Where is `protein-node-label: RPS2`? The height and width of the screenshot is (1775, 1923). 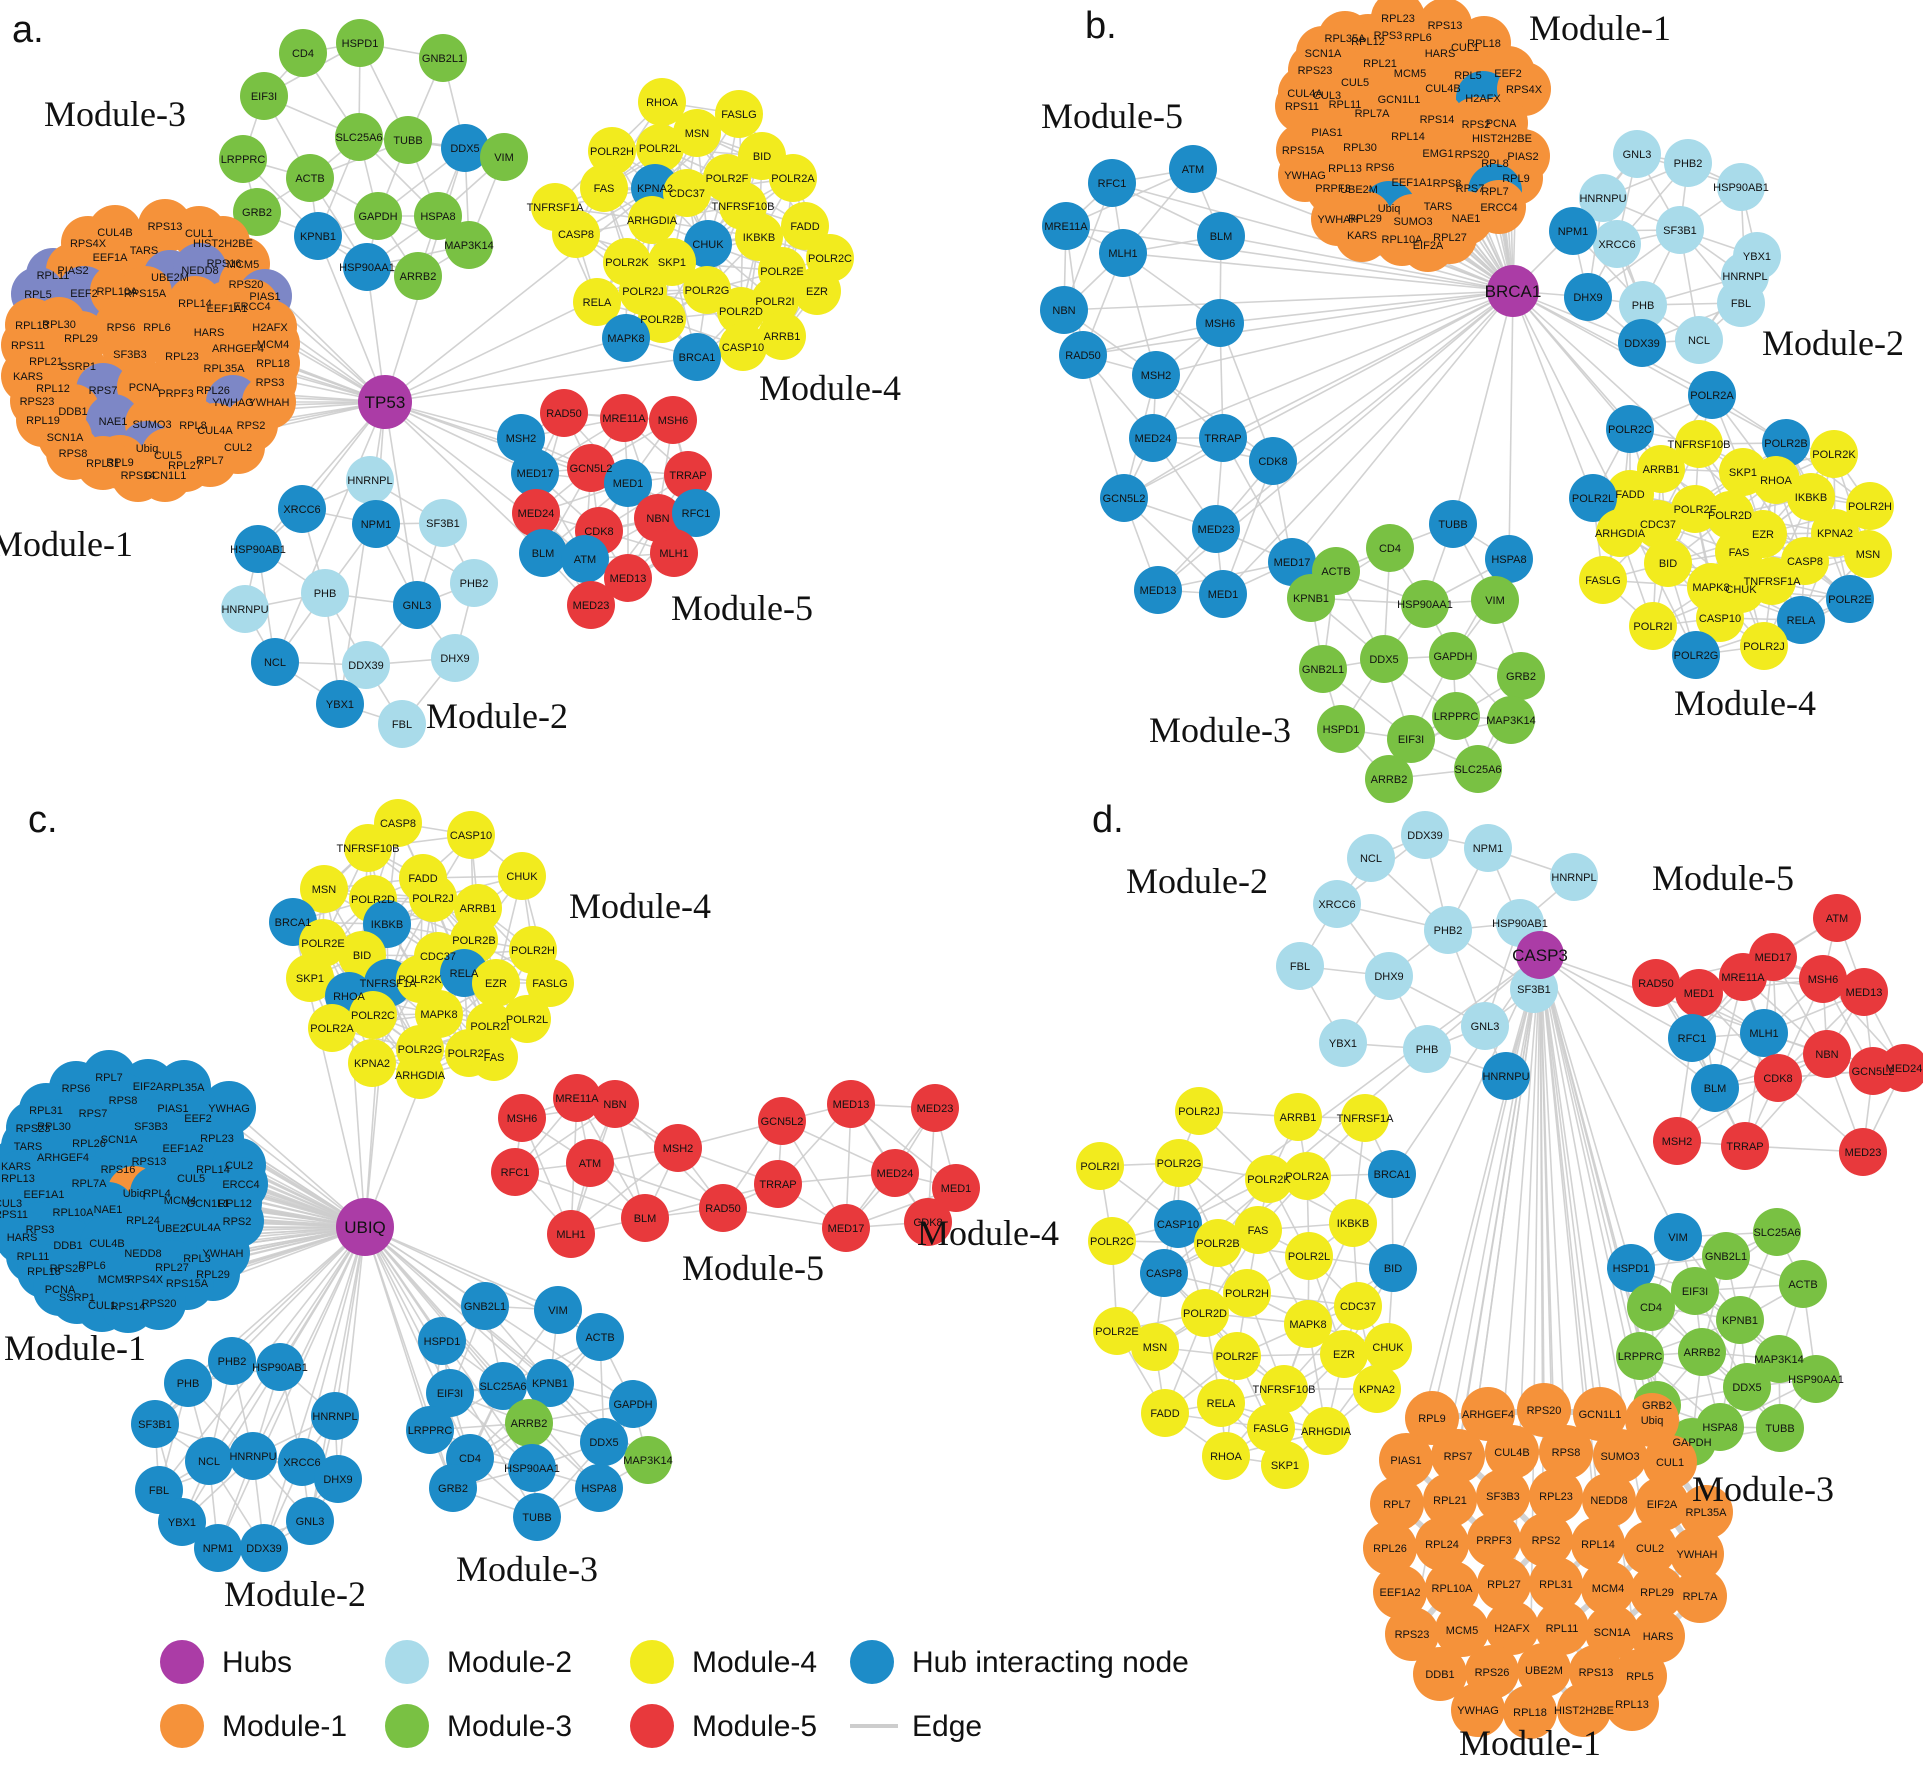 protein-node-label: RPS2 is located at coordinates (1546, 1541).